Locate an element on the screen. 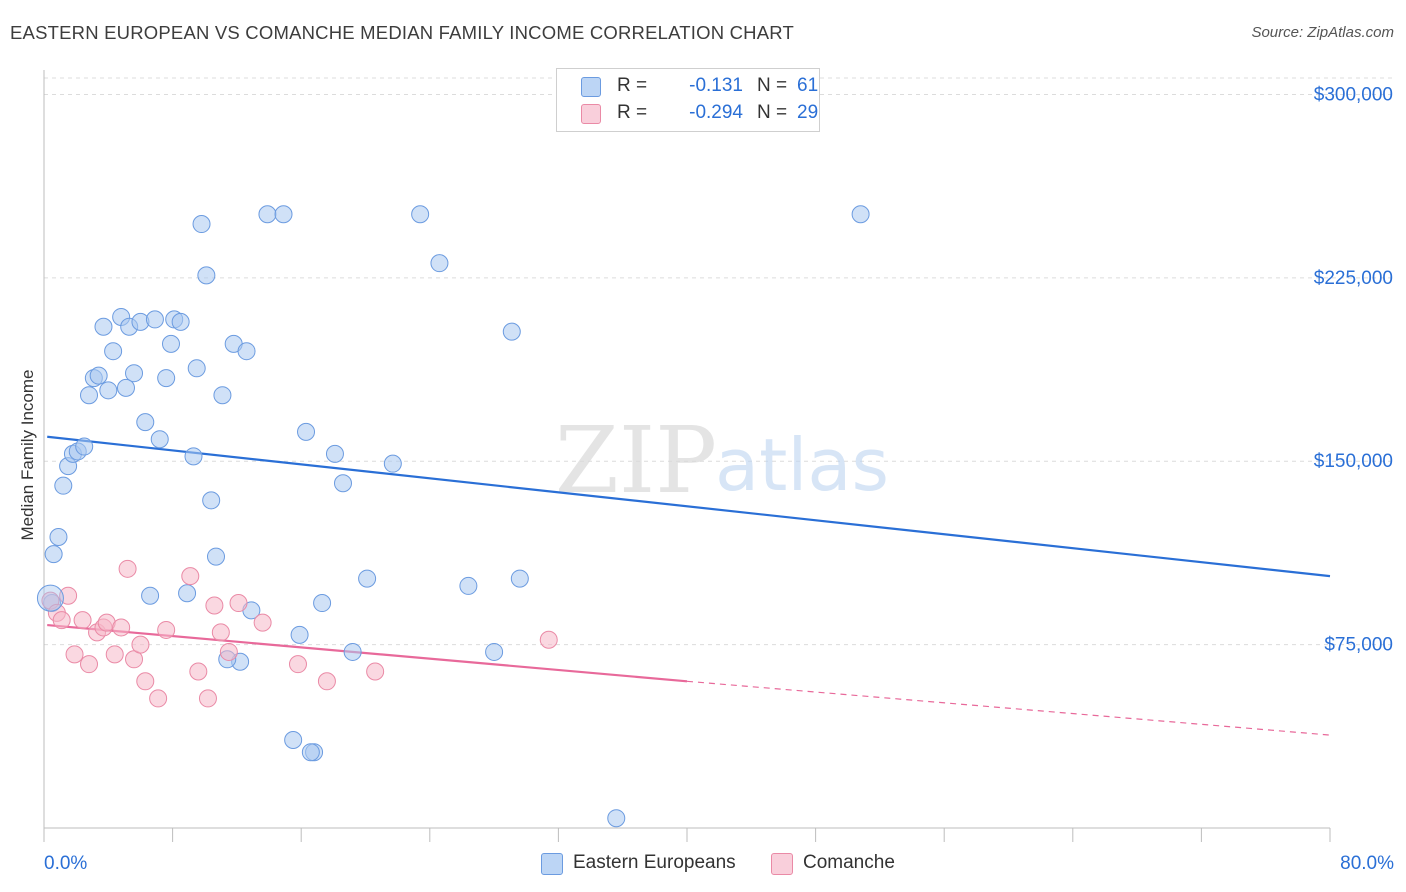  legend-label: Eastern Europeans is located at coordinates (654, 862).